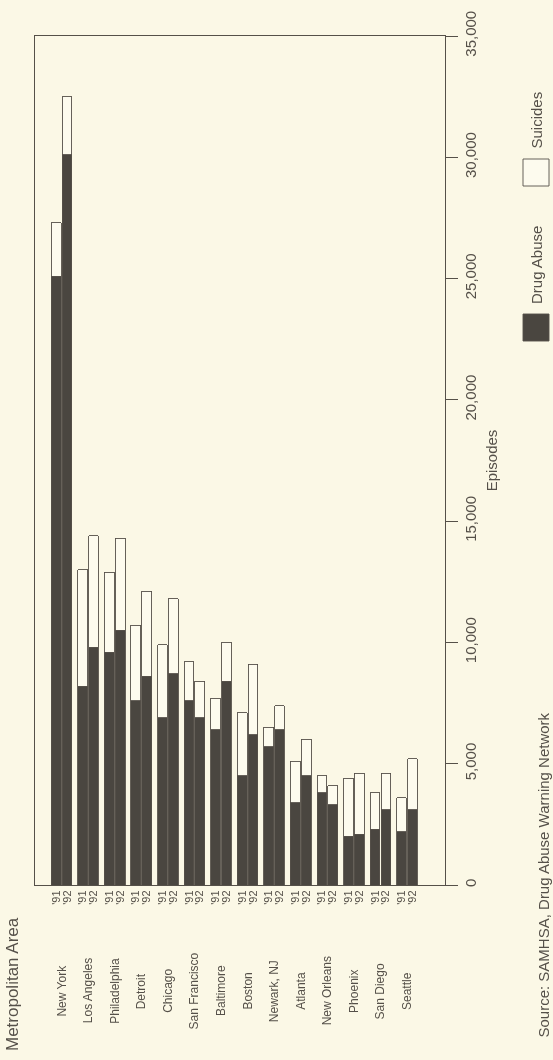 The height and width of the screenshot is (1060, 553). Describe the element at coordinates (470, 276) in the screenshot. I see `y-tick-label: 25,000` at that location.